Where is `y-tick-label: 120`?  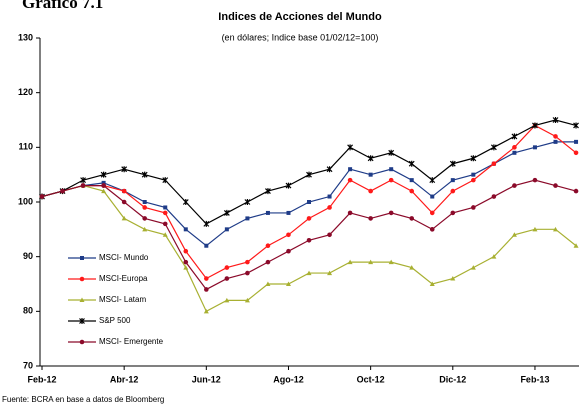 y-tick-label: 120 is located at coordinates (25, 92).